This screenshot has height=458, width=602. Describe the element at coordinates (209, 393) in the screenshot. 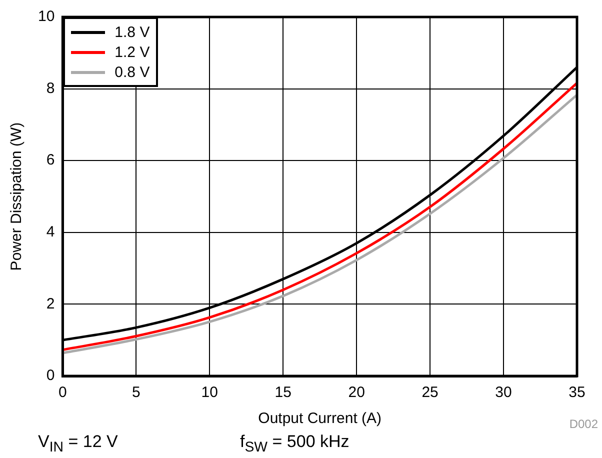

I see `x-tick-label: 10` at that location.